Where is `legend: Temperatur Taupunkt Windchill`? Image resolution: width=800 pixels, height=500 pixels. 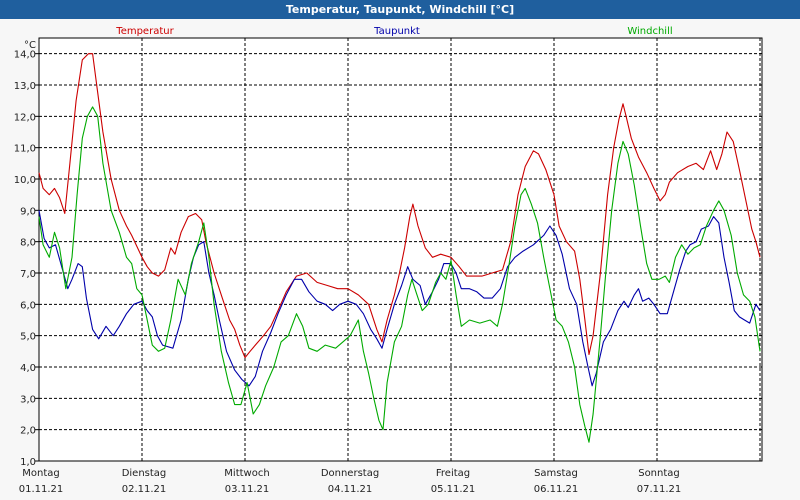
legend: Temperatur Taupunkt Windchill is located at coordinates (393, 31).